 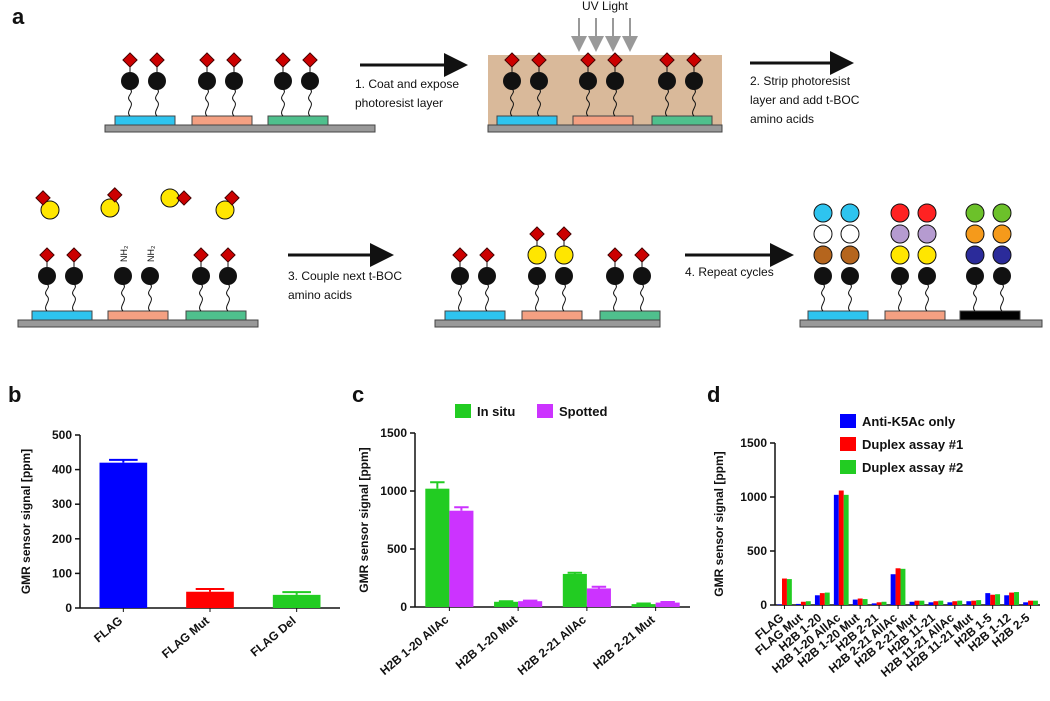 I want to click on step-label: amino acids, so click(x=782, y=119).